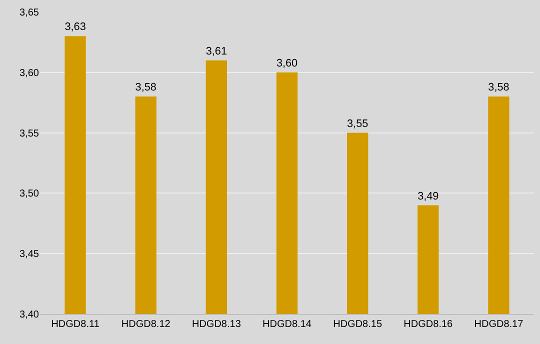 This screenshot has height=344, width=540. What do you see at coordinates (287, 63) in the screenshot?
I see `data-label: 3,60` at bounding box center [287, 63].